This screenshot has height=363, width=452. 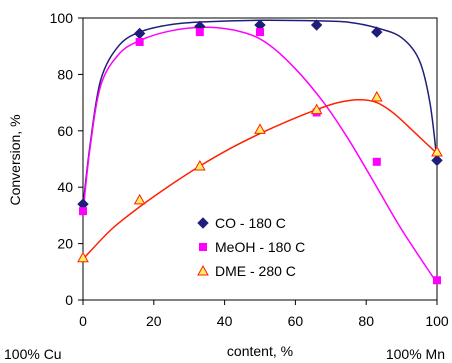 What do you see at coordinates (65, 244) in the screenshot?
I see `y-tick-label: 20` at bounding box center [65, 244].